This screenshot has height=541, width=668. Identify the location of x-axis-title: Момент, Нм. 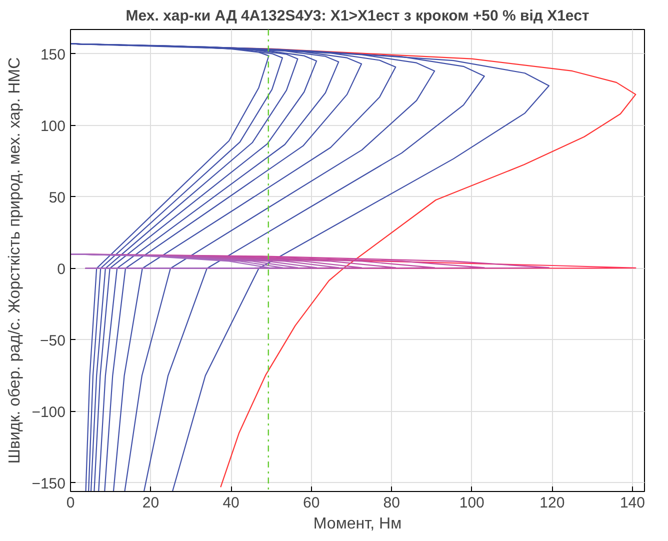
(357, 524).